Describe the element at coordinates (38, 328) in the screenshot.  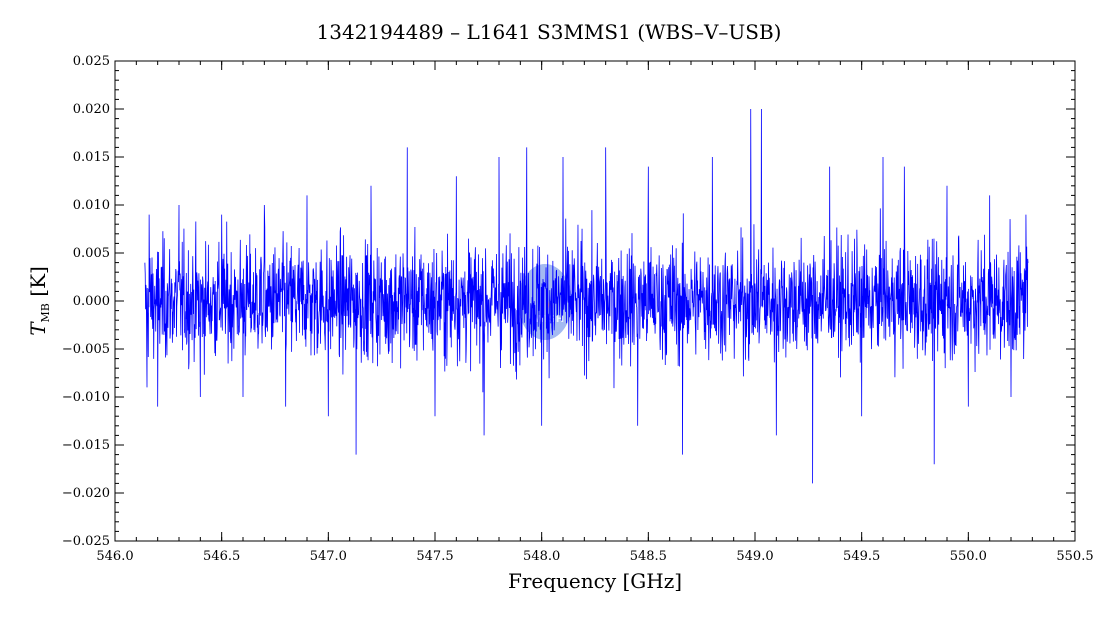
I see `y-axis-symbol: T` at that location.